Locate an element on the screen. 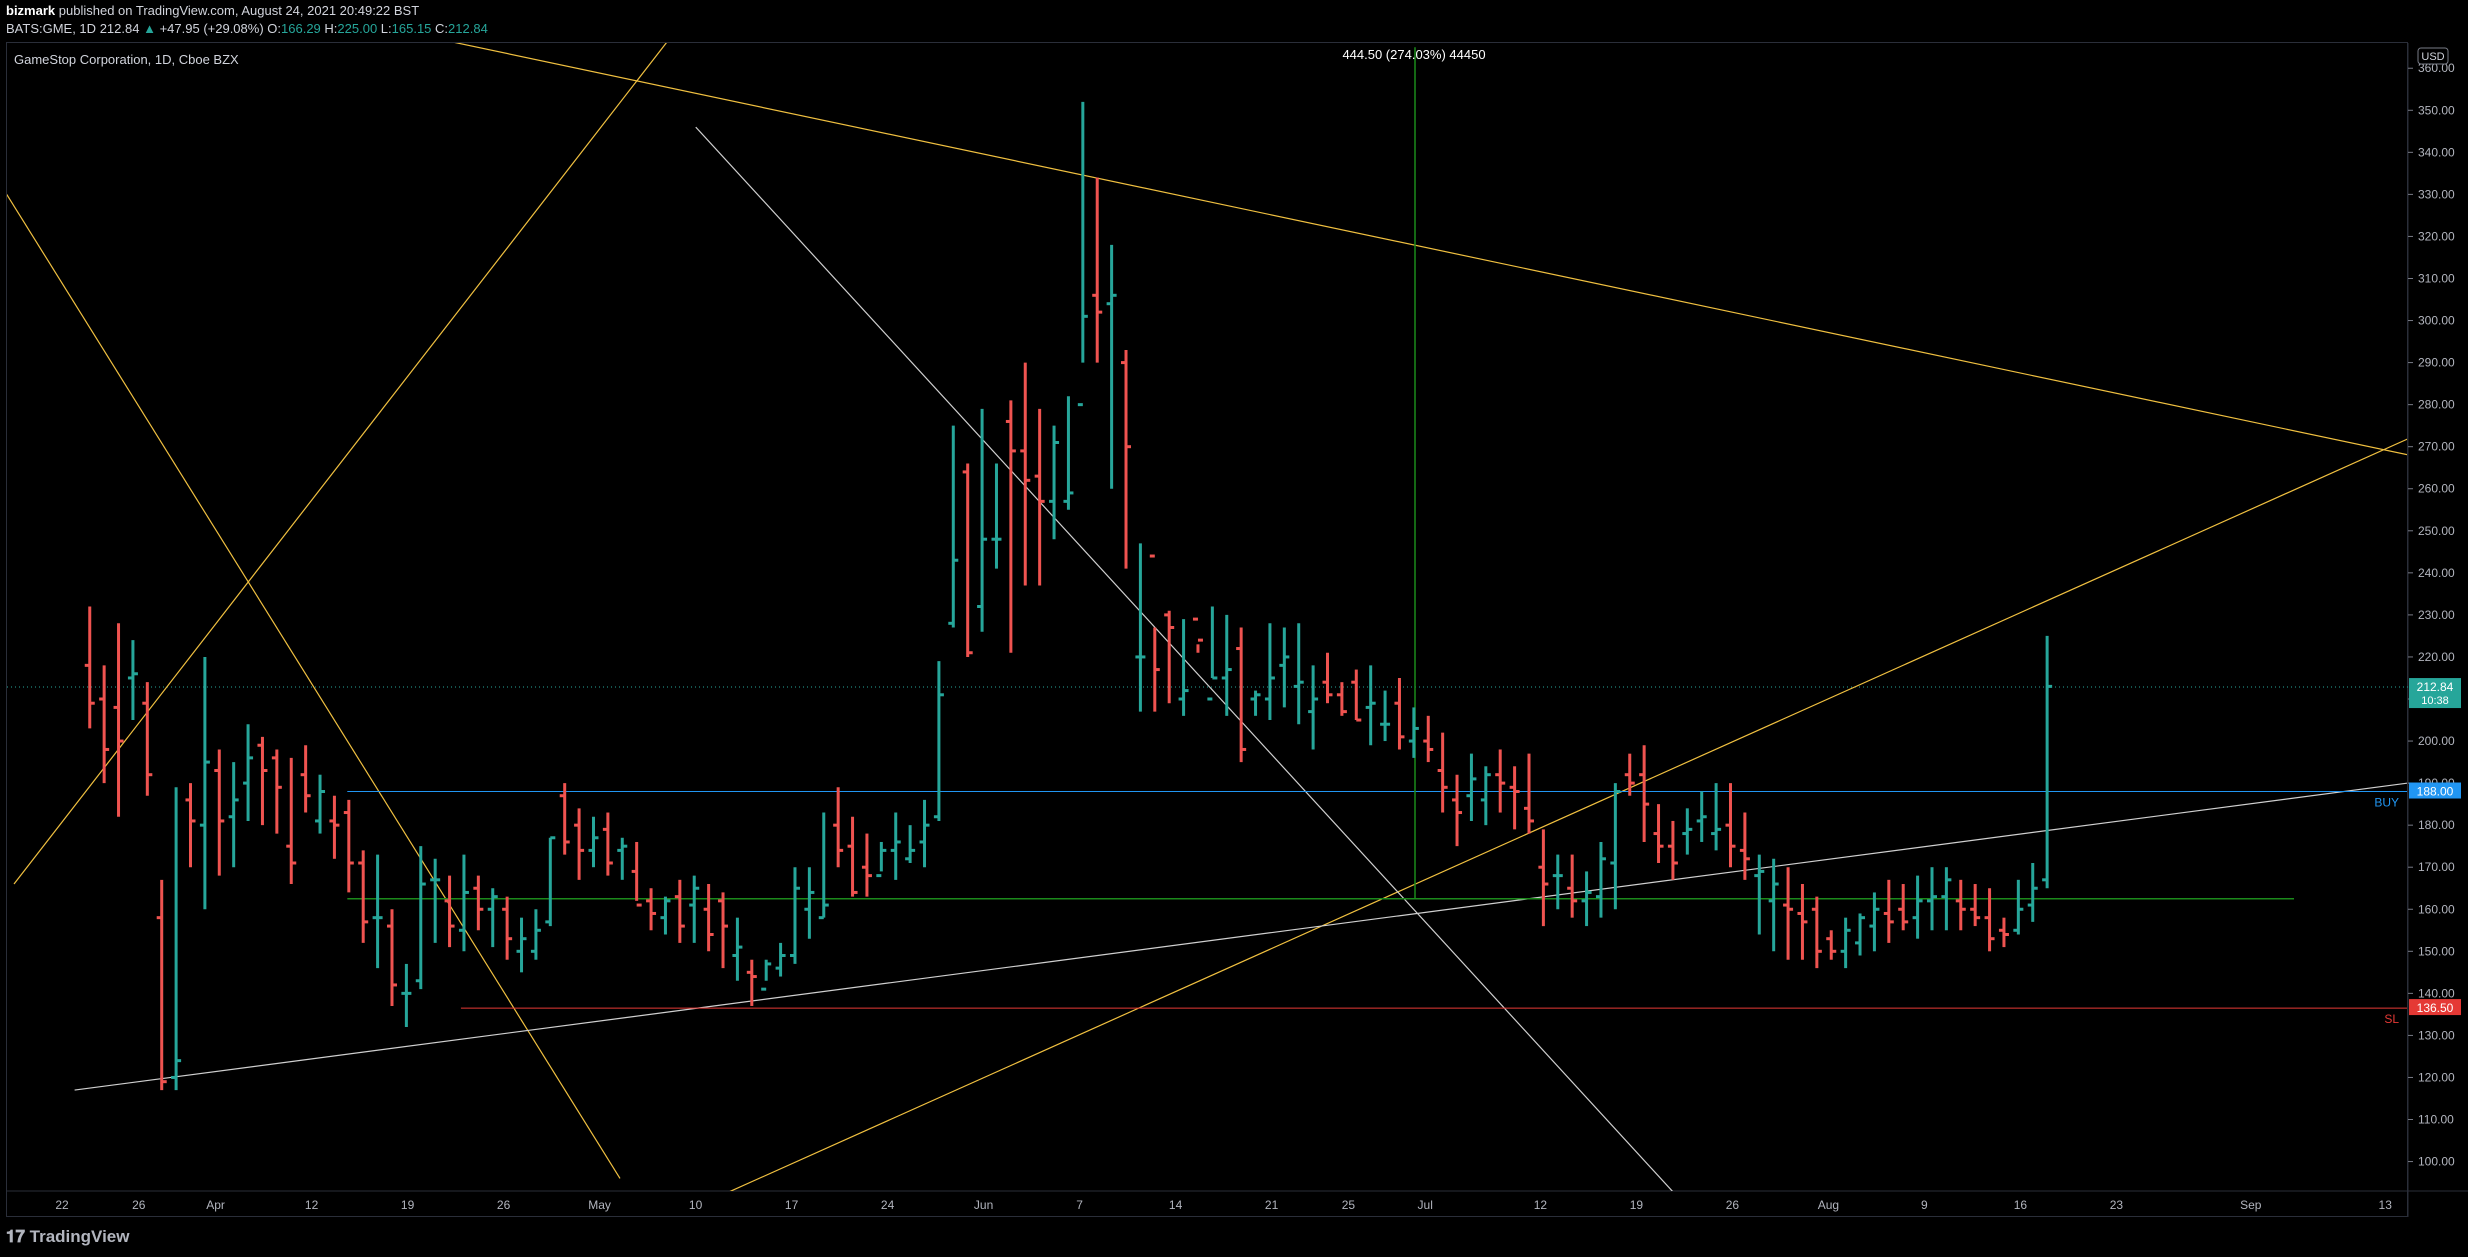 The image size is (2468, 1257). sl-price-label: 136.50 is located at coordinates (2435, 1008).